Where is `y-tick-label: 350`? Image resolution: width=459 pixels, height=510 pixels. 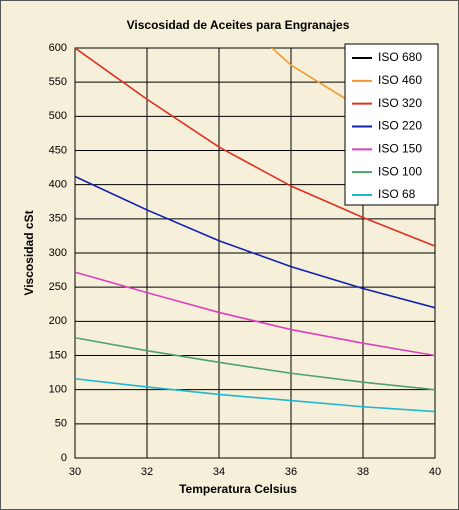 y-tick-label: 350 is located at coordinates (58, 219).